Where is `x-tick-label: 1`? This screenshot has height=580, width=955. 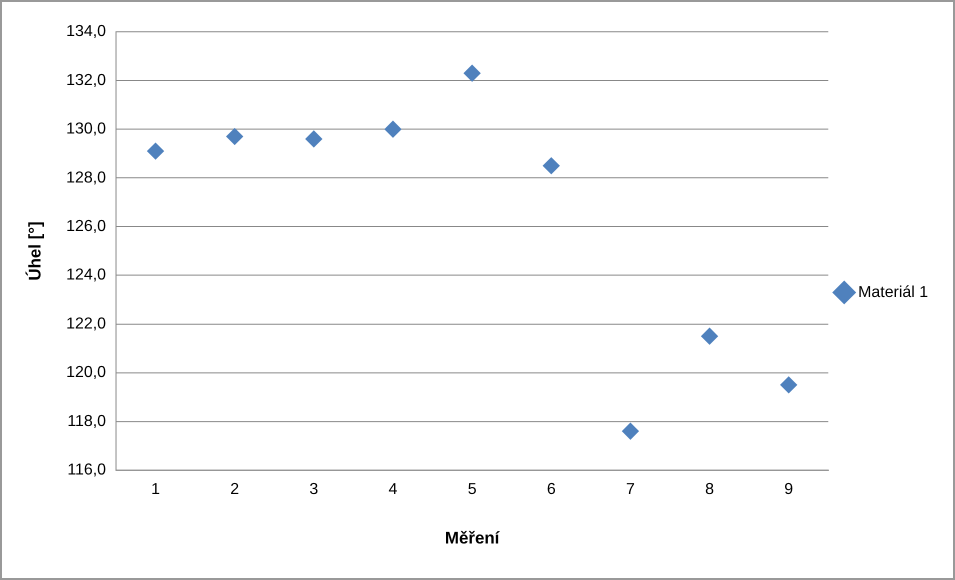
x-tick-label: 1 is located at coordinates (155, 489).